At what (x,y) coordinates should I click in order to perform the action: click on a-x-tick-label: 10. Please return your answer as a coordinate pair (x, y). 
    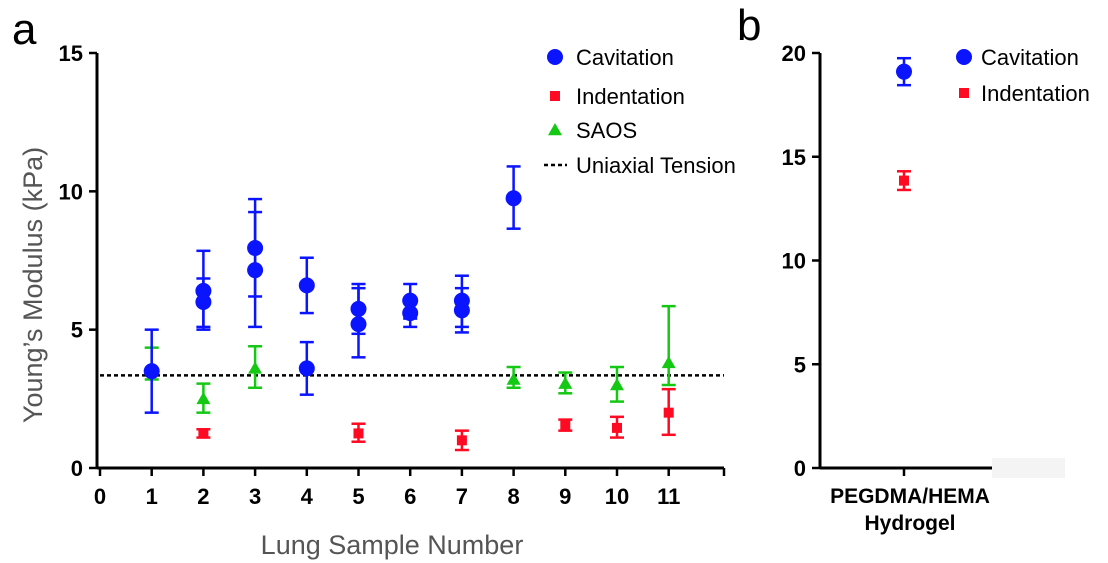
    Looking at the image, I should click on (617, 496).